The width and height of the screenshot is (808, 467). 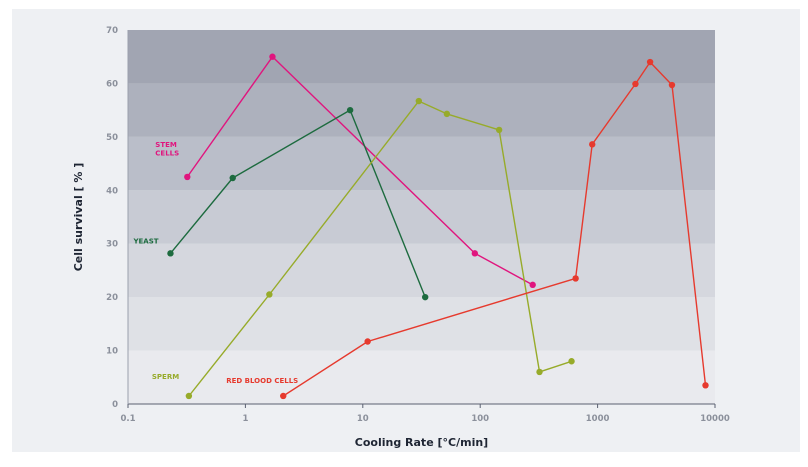 I want to click on y-tick-label: 30, so click(x=112, y=245).